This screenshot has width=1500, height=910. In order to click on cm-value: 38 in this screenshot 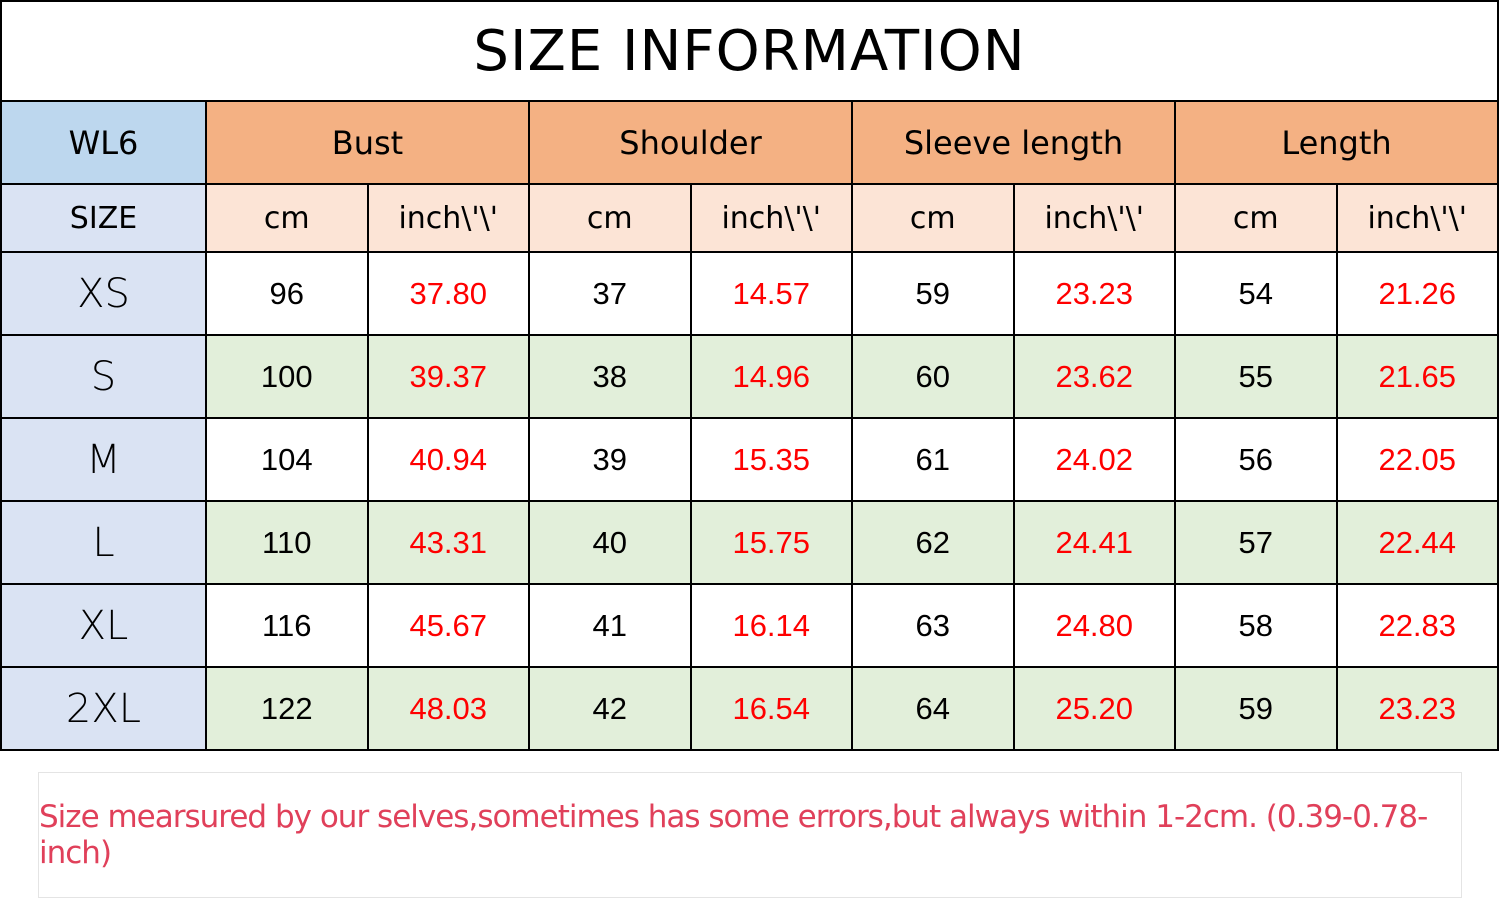, I will do `click(610, 376)`.